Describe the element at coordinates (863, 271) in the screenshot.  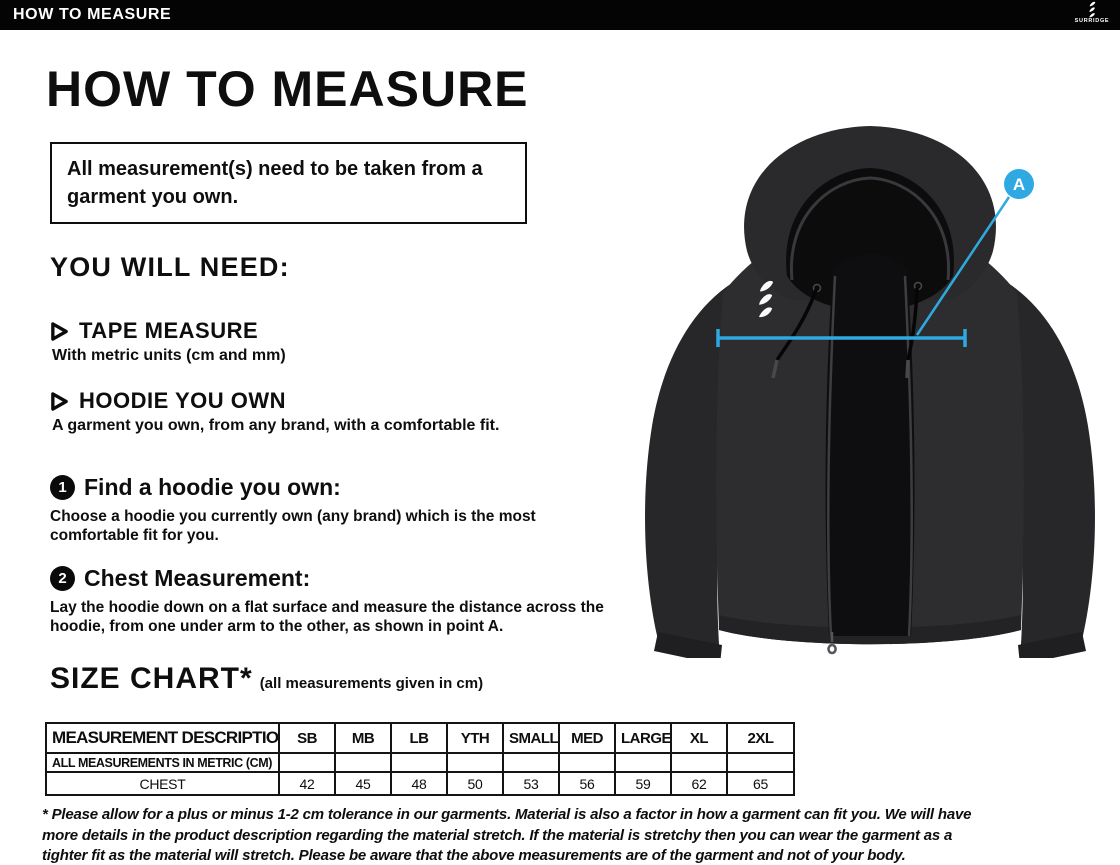
I see `chest-measure-line` at that location.